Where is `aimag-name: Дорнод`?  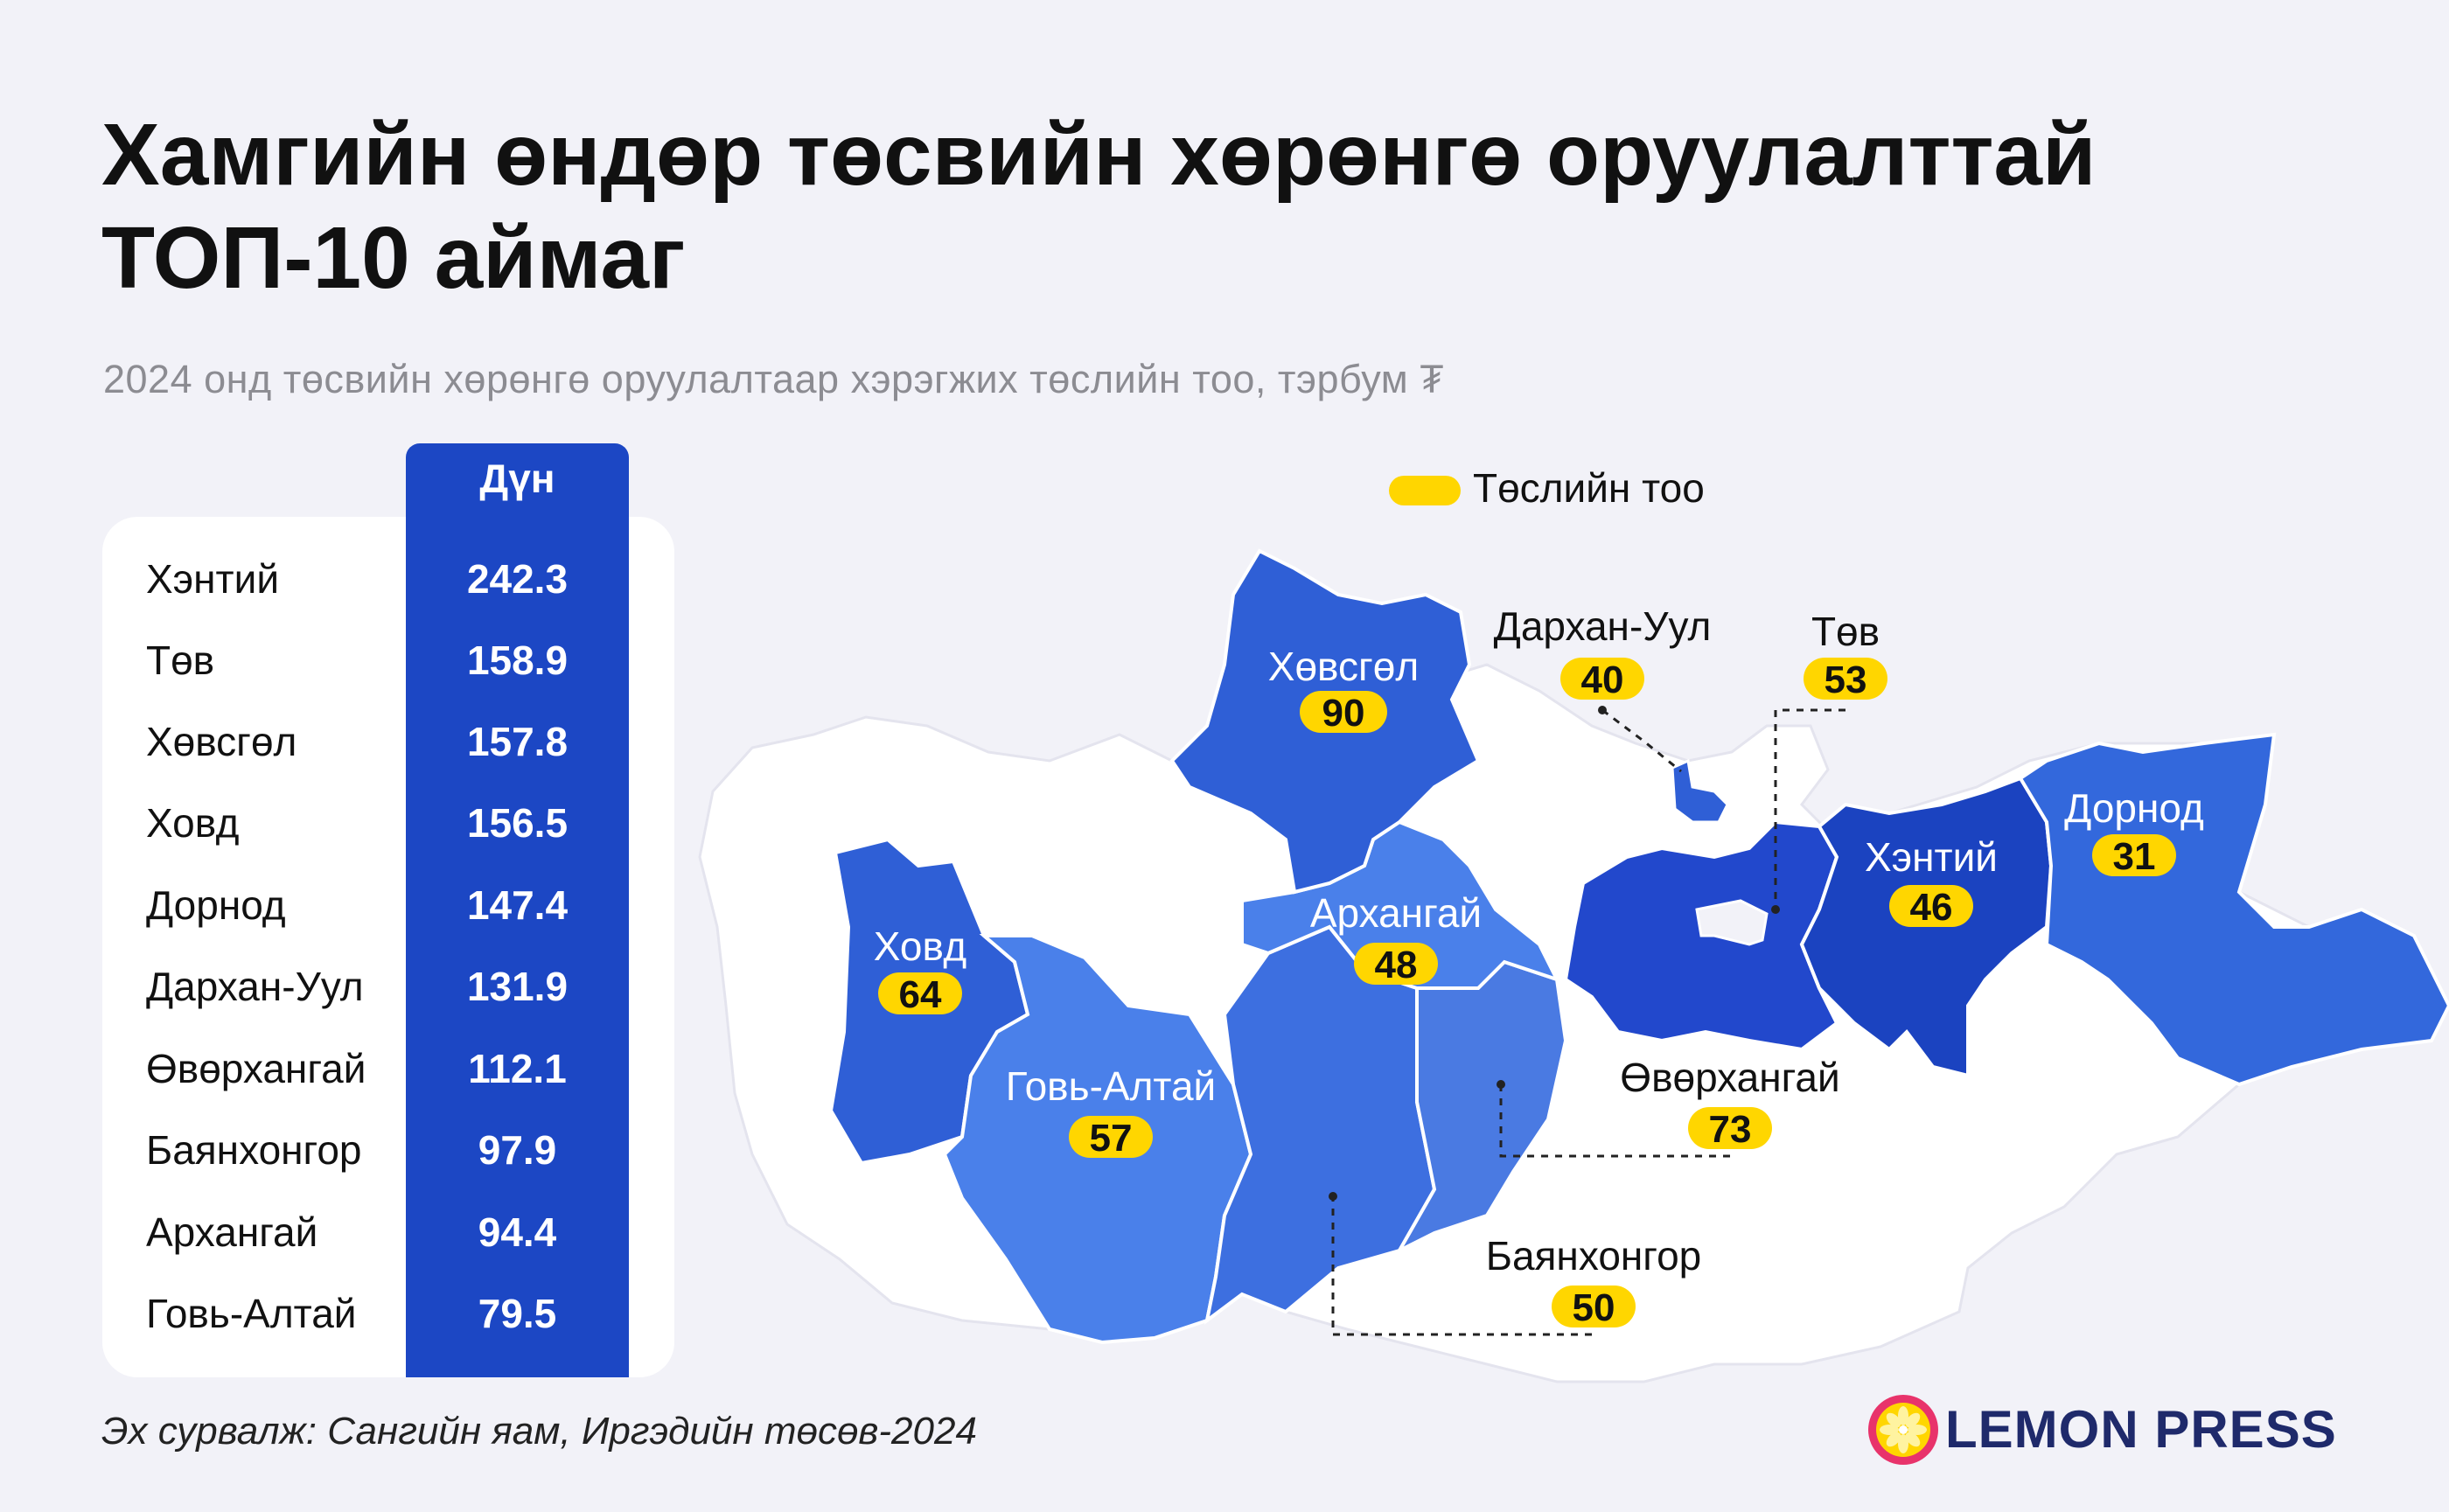 aimag-name: Дорнод is located at coordinates (216, 905).